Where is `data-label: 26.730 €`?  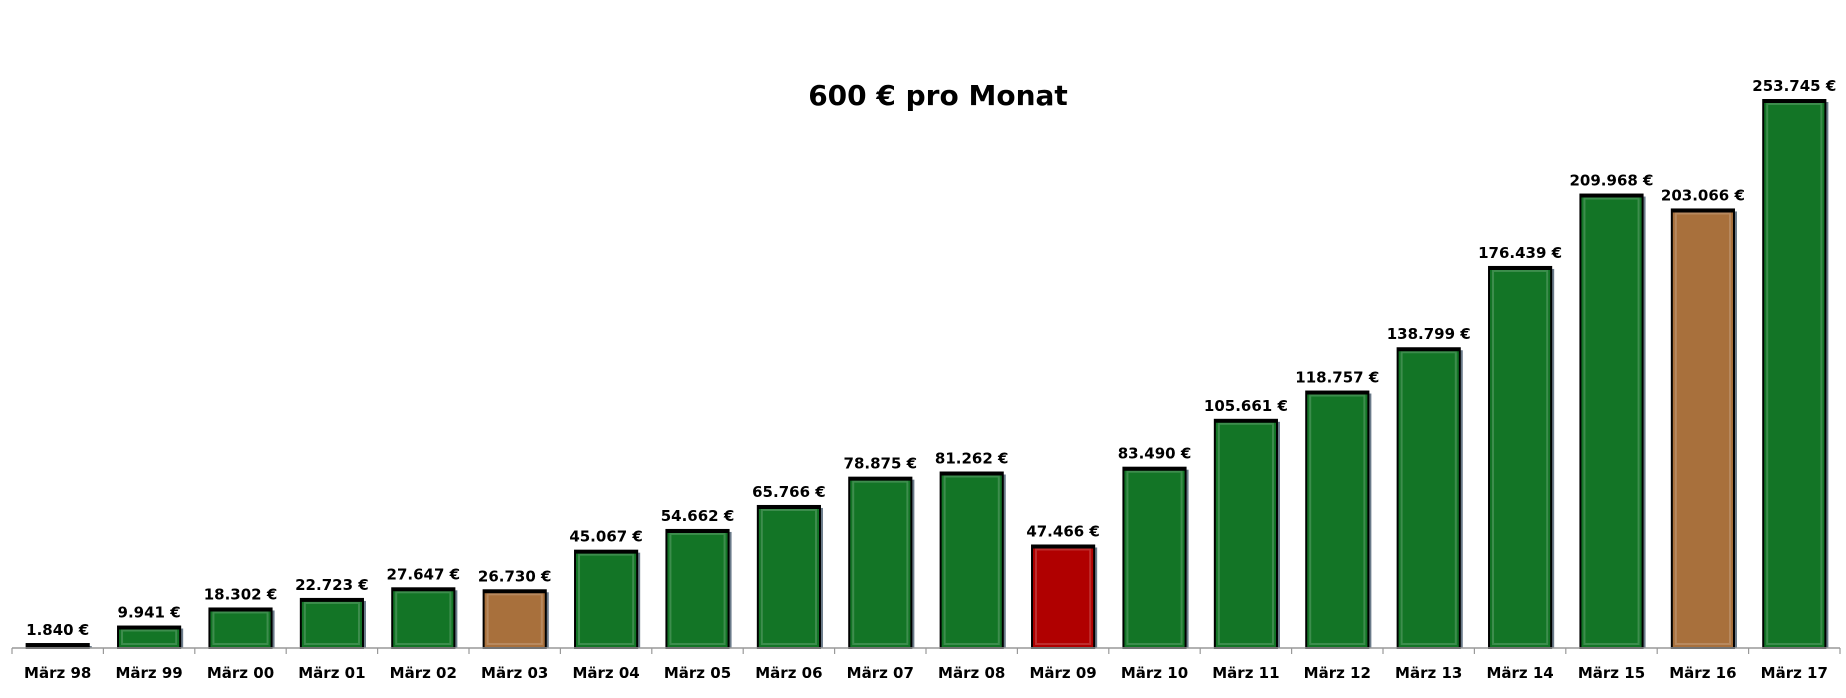
data-label: 26.730 € is located at coordinates (515, 576).